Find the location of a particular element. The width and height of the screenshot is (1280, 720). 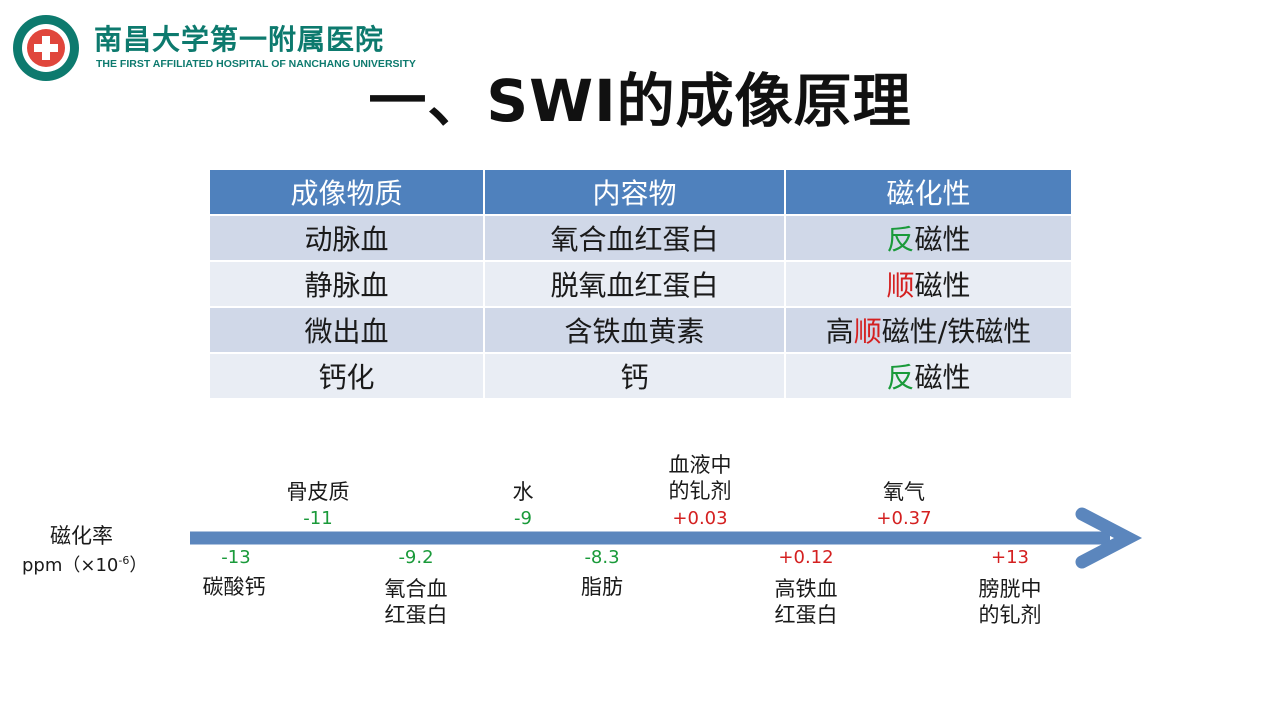

axis-unit: ppm（×10-6） is located at coordinates (84, 564).